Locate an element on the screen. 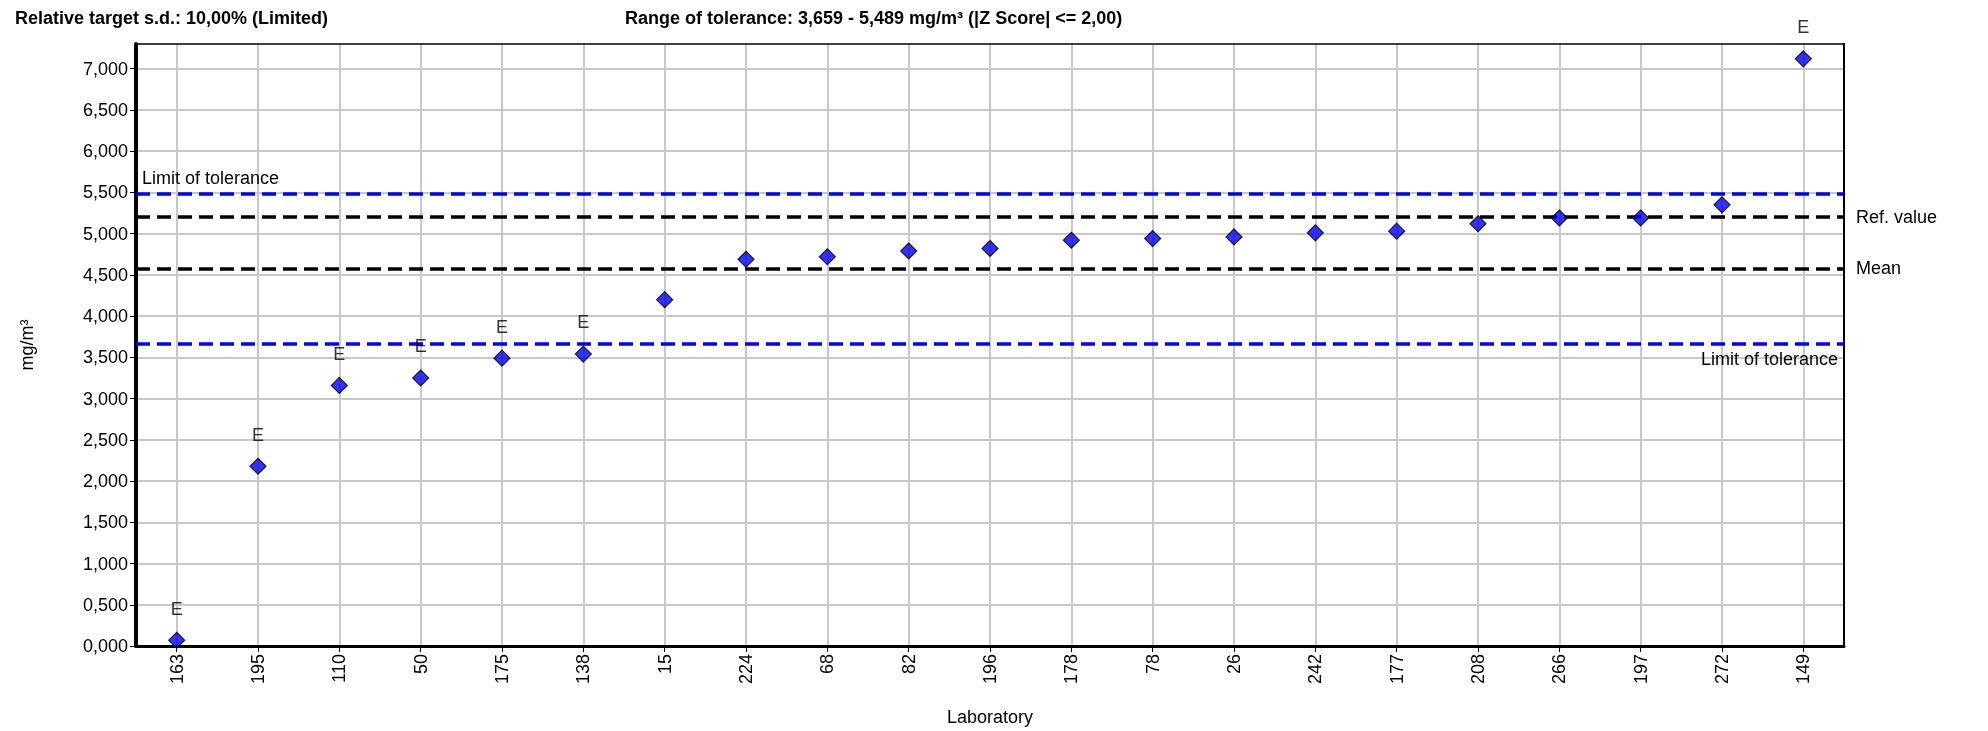  x-axis-title: Laboratory is located at coordinates (990, 717).